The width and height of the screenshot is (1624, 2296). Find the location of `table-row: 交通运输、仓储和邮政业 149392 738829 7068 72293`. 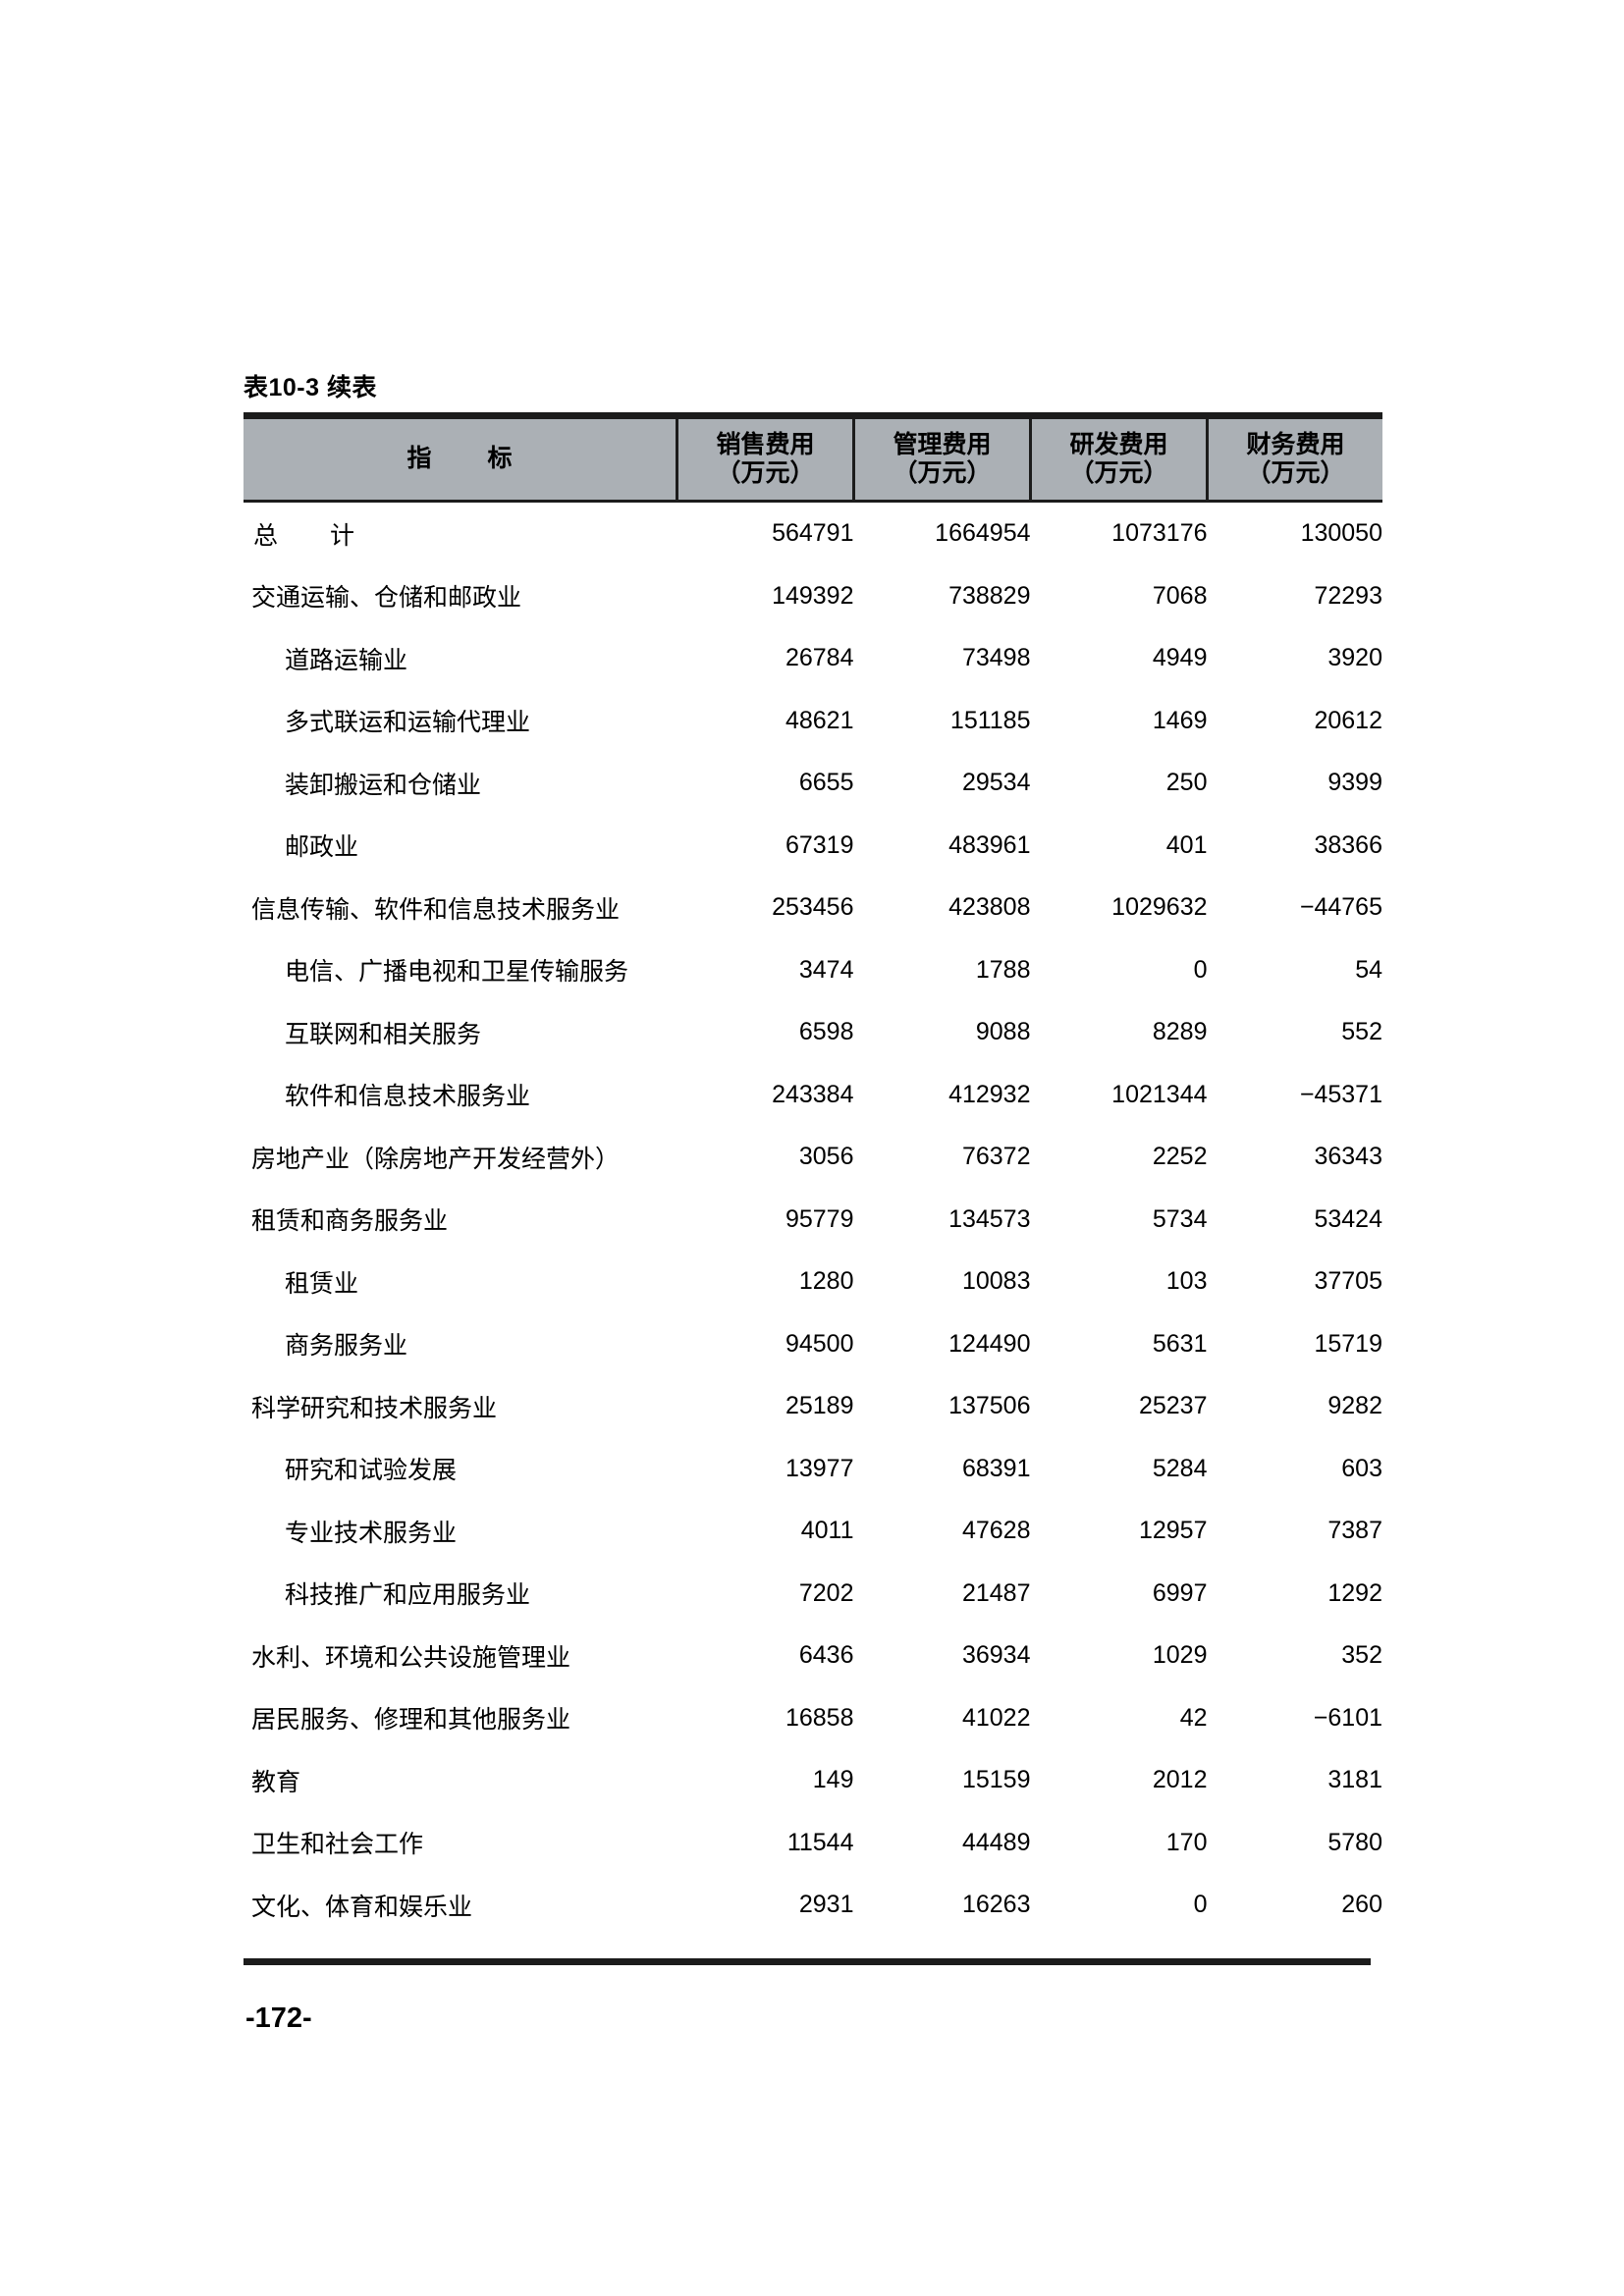

table-row: 交通运输、仓储和邮政业 149392 738829 7068 72293 is located at coordinates (813, 597).